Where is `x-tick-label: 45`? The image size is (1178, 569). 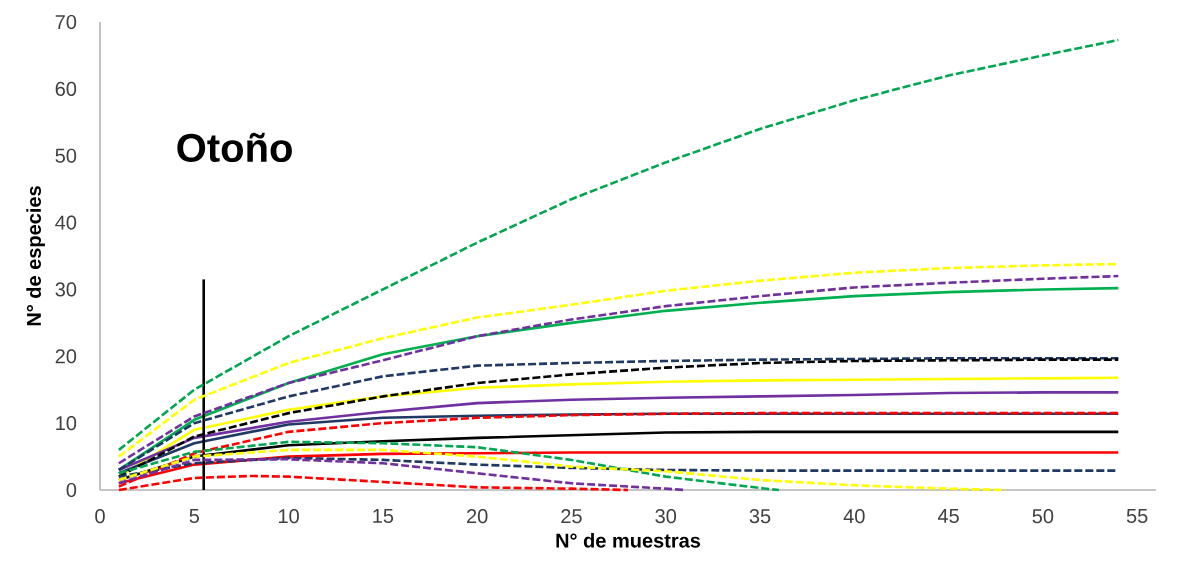 x-tick-label: 45 is located at coordinates (948, 516).